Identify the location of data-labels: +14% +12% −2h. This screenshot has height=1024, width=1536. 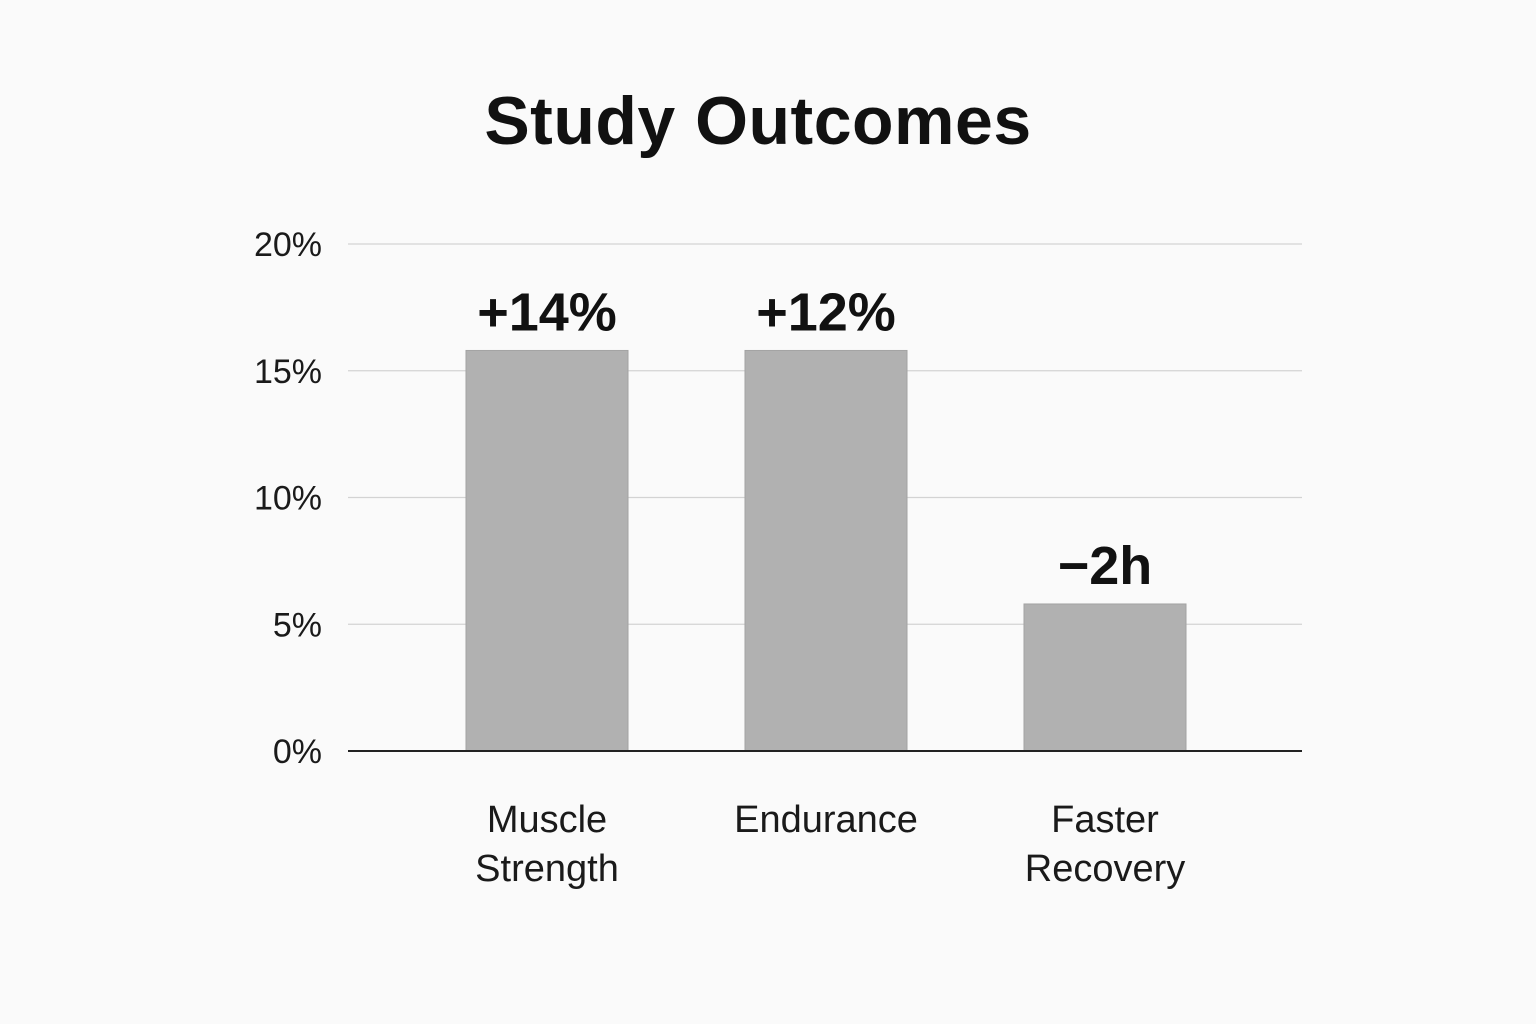
(814, 438).